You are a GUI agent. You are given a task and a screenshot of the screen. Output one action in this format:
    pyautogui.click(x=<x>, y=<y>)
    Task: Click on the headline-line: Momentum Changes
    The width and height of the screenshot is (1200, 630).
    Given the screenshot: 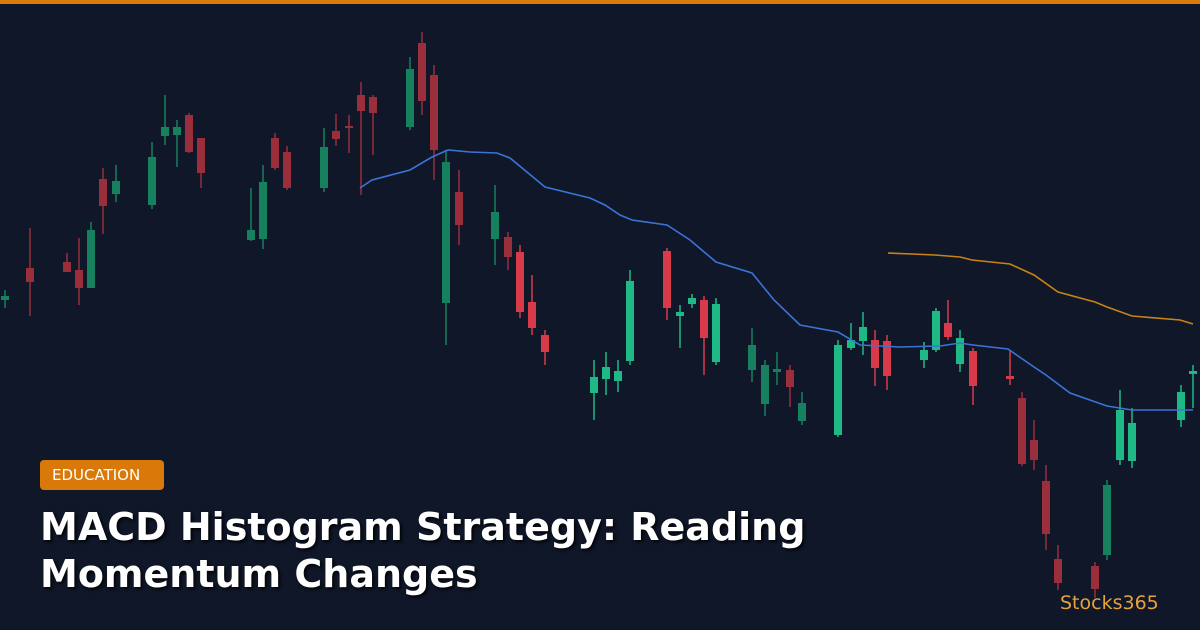 What is the action you would take?
    pyautogui.click(x=259, y=574)
    